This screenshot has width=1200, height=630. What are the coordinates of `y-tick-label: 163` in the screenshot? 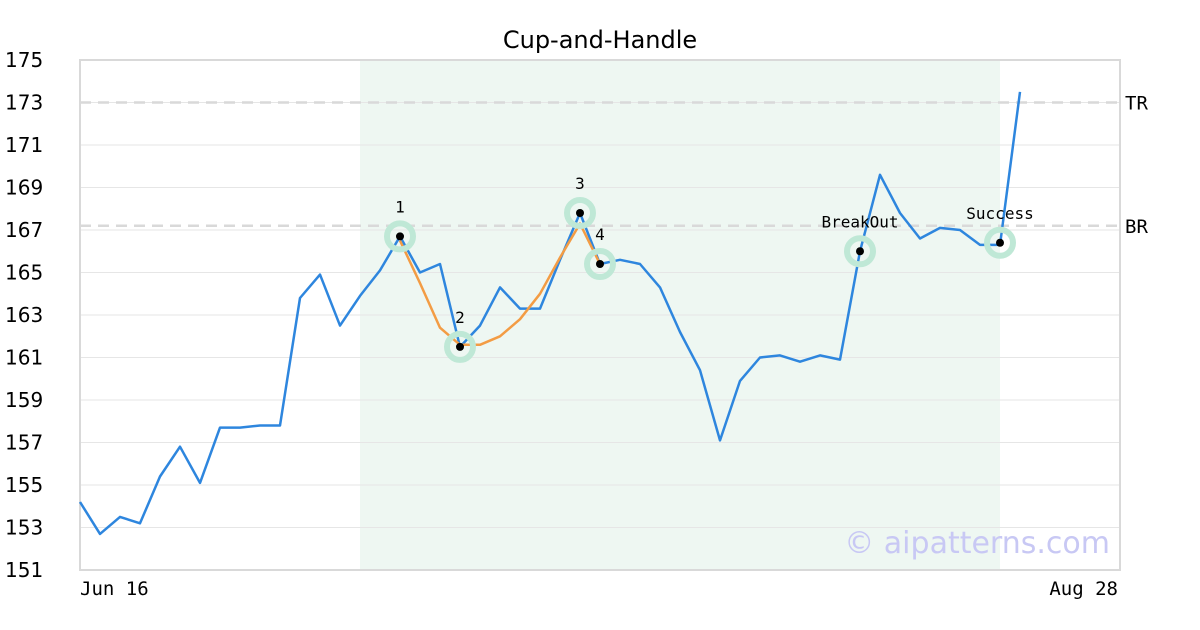 It's located at (24, 315).